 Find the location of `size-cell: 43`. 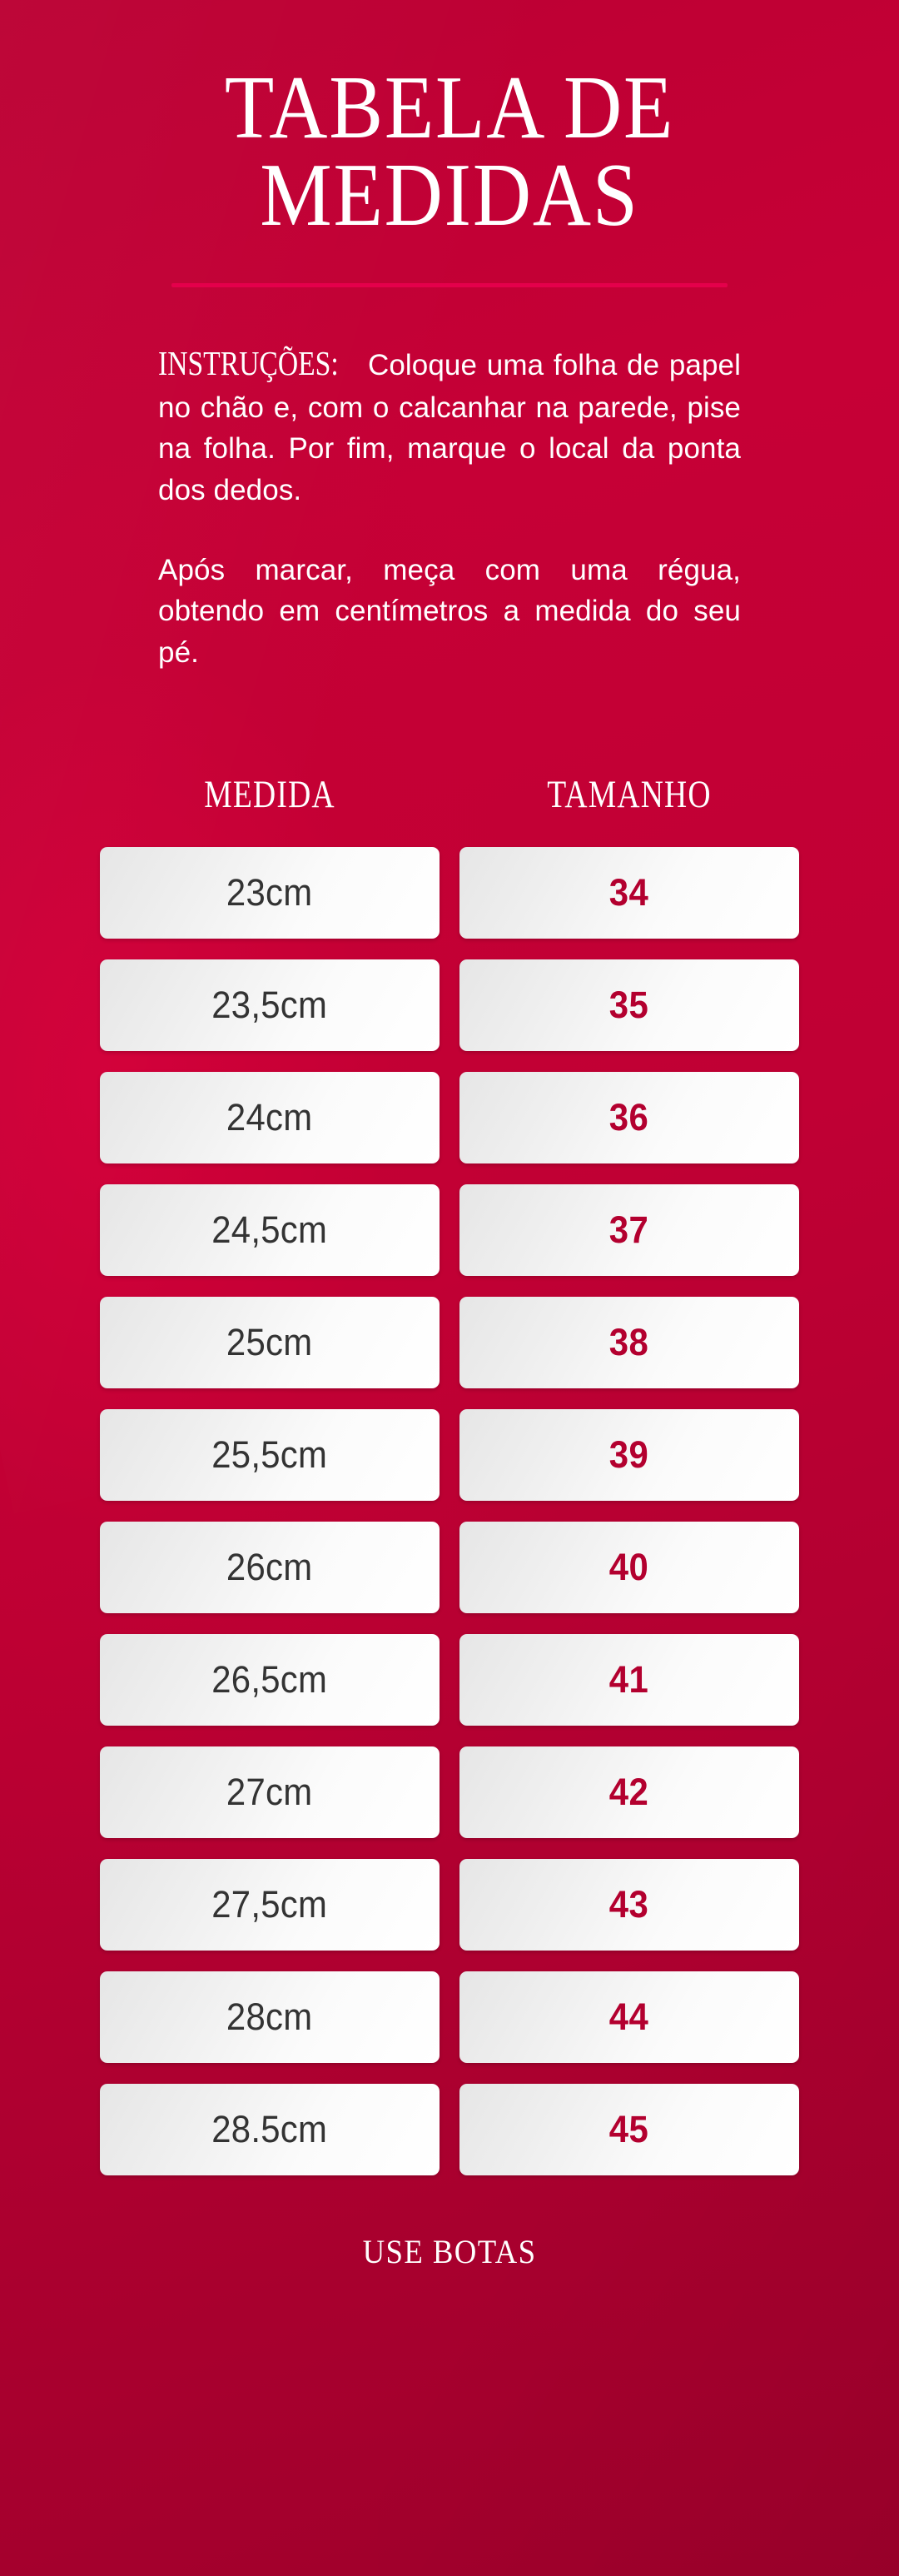

size-cell: 43 is located at coordinates (629, 1904).